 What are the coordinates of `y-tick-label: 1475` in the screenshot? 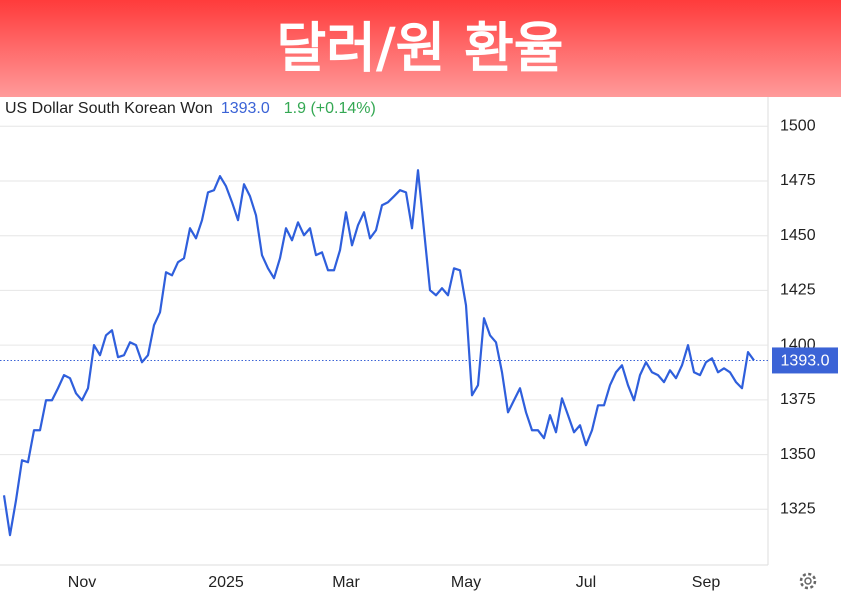 It's located at (798, 180).